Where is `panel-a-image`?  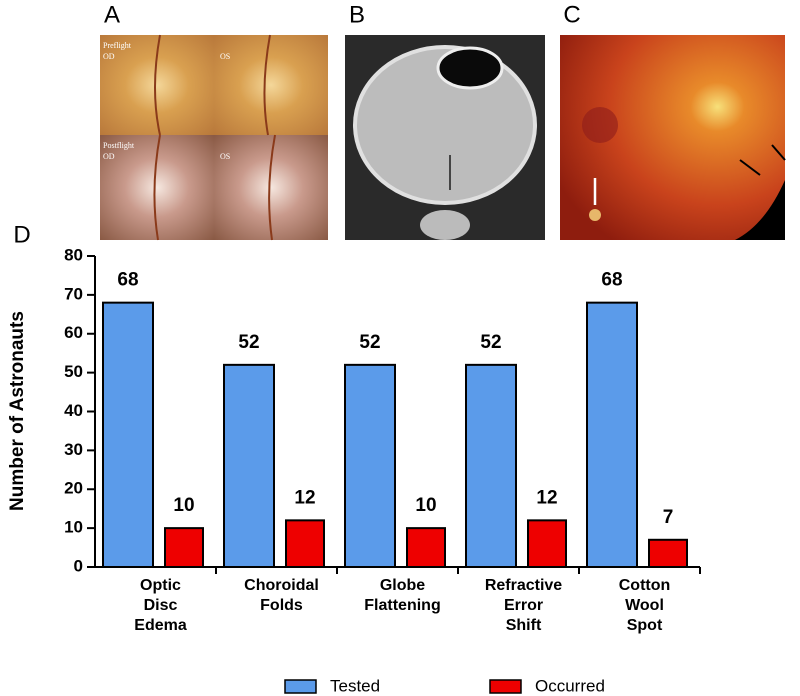
panel-a-image is located at coordinates (214, 137).